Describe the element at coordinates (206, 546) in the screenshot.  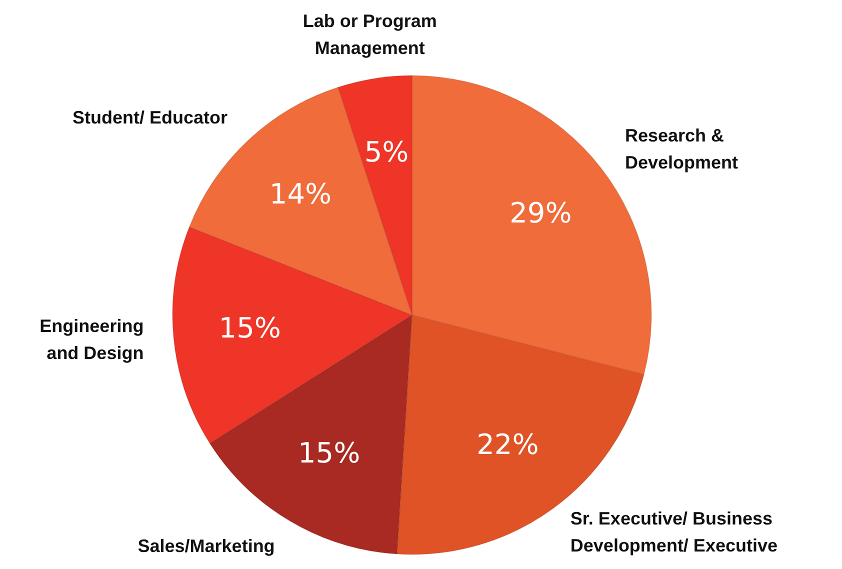
I see `slice-label: Sales/Marketing` at that location.